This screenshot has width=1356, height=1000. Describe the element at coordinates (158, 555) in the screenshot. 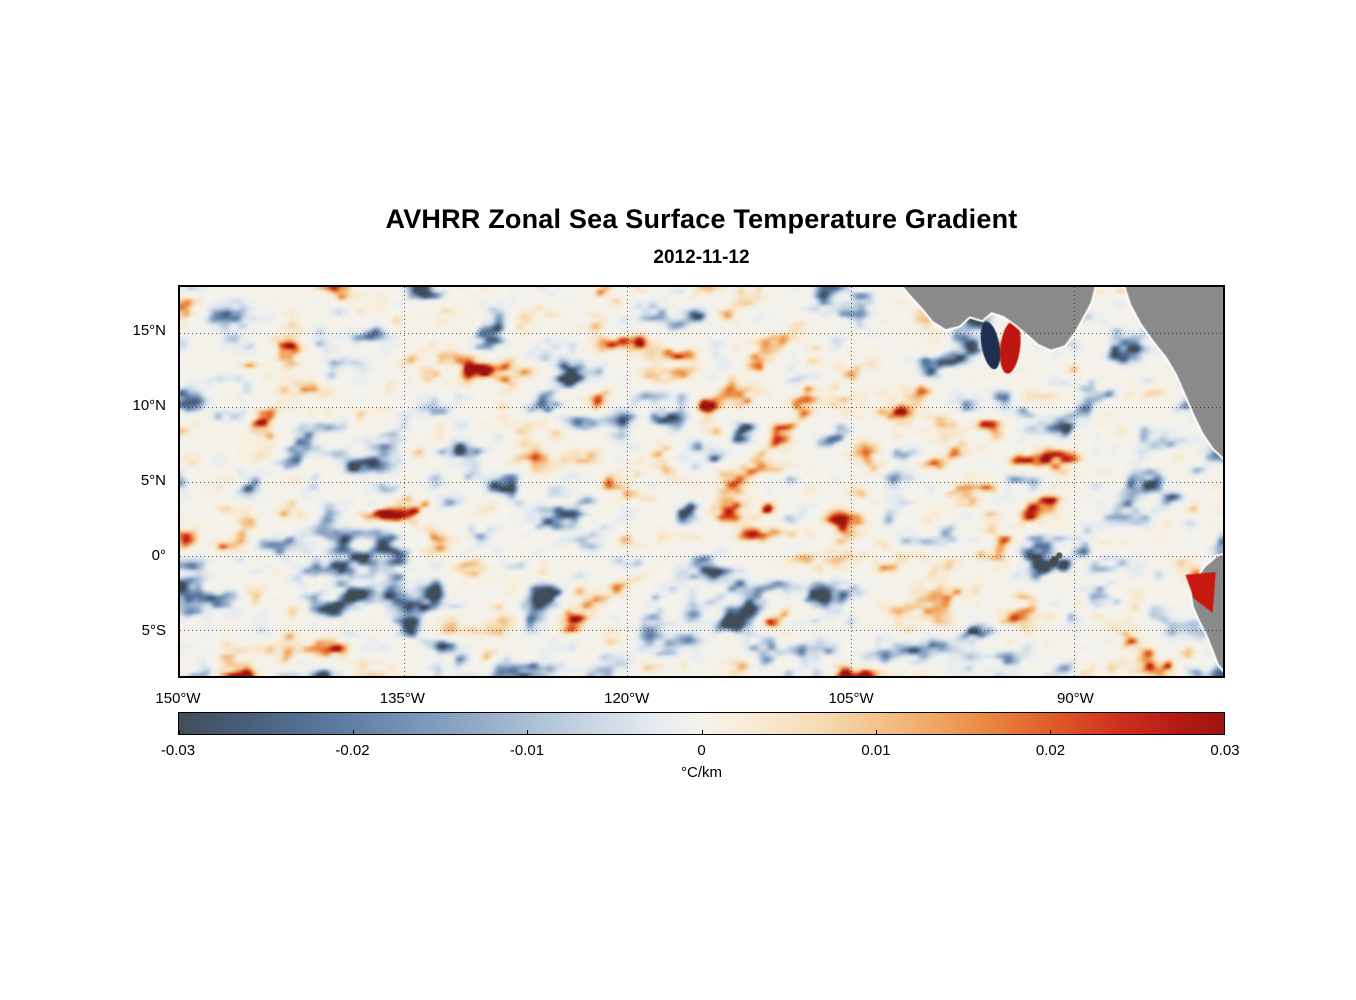

I see `y-tick-label: 0°` at that location.